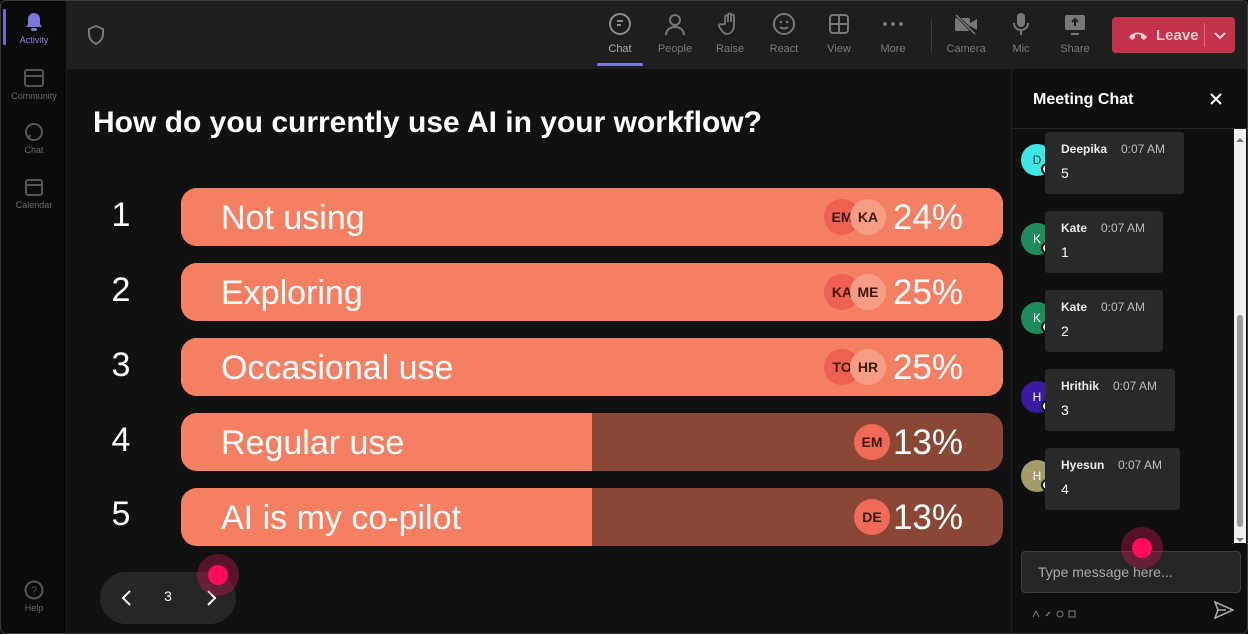 The height and width of the screenshot is (634, 1248). What do you see at coordinates (1065, 173) in the screenshot?
I see `message-text: 5` at bounding box center [1065, 173].